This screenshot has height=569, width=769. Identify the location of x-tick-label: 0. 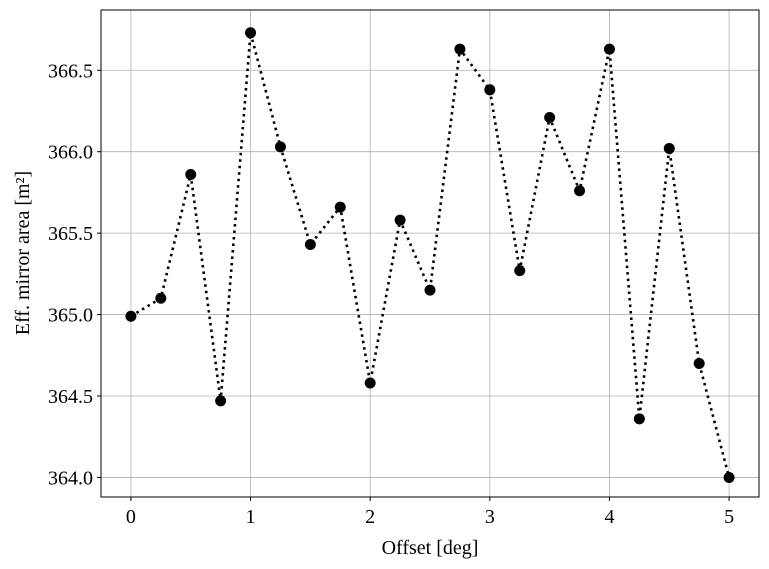
(131, 517).